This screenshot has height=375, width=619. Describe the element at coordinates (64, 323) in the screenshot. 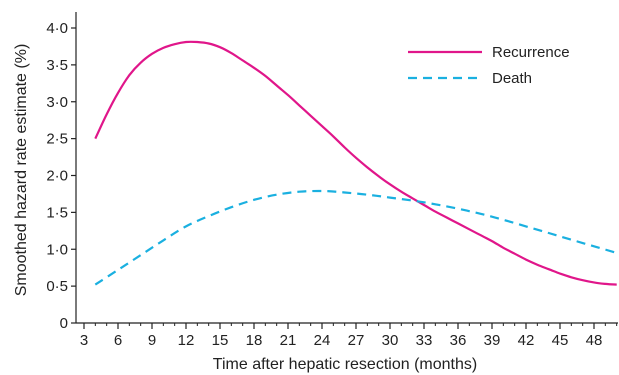

I see `y-tick-label: 0` at that location.